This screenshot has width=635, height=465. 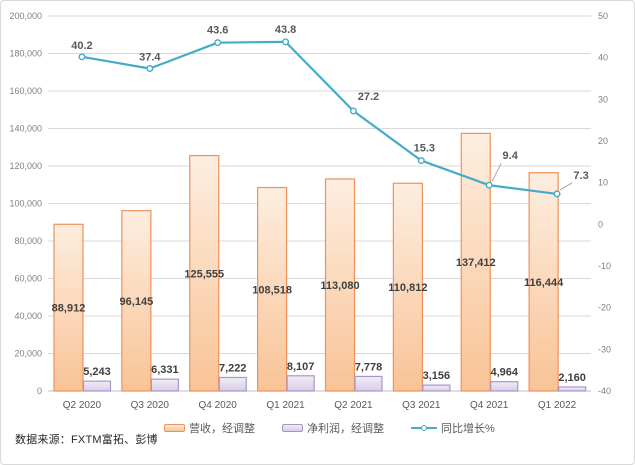 I want to click on right-axis-tick-label: 40, so click(x=603, y=58).